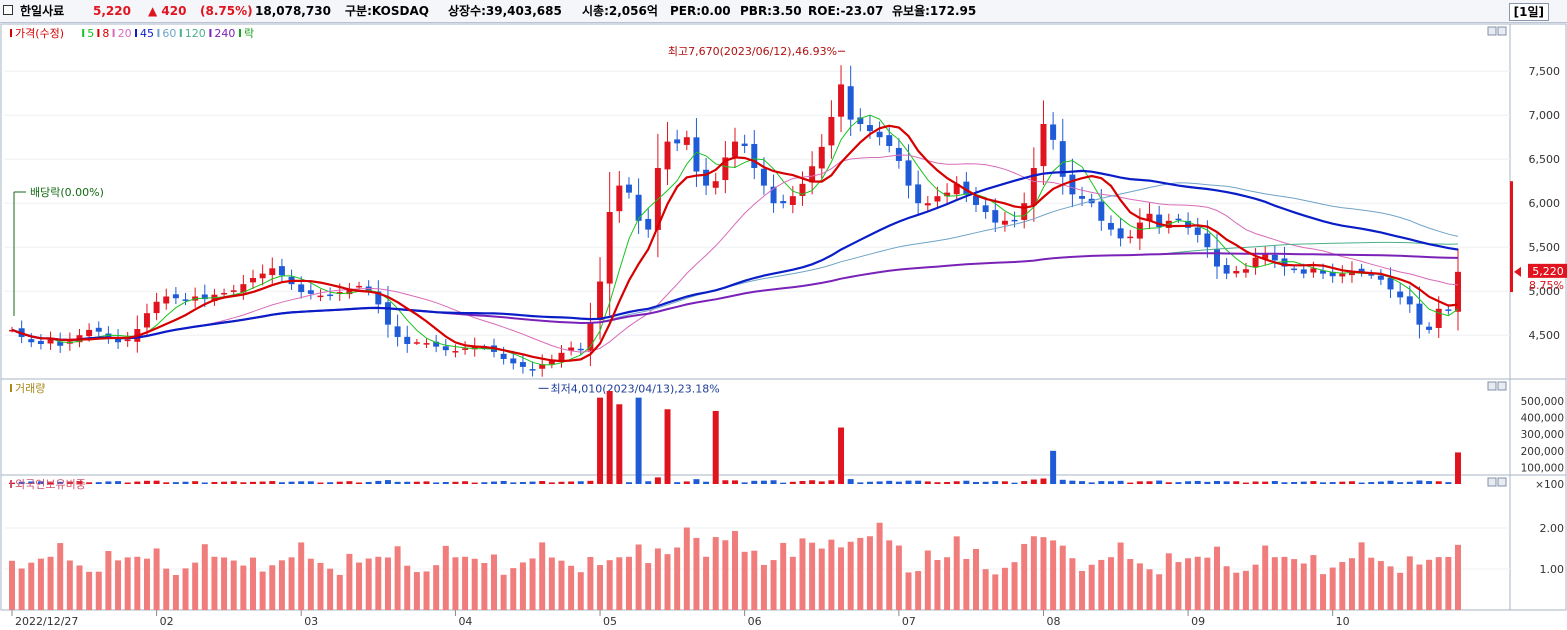  I want to click on legend-label: 60, so click(169, 33).